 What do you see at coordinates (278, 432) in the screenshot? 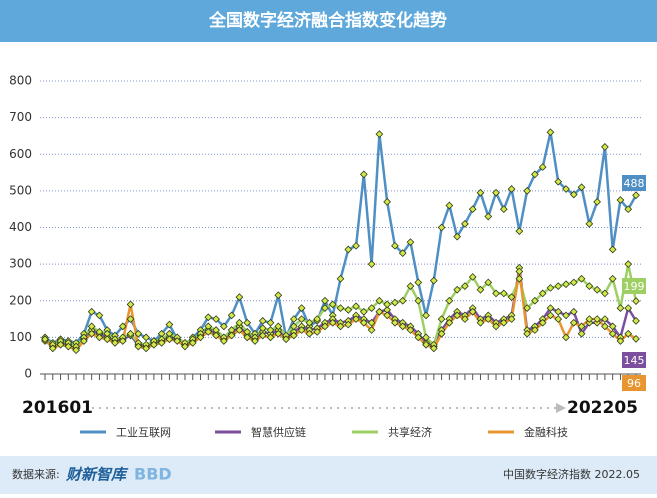
I see `legend-label: 智慧供应链` at bounding box center [278, 432].